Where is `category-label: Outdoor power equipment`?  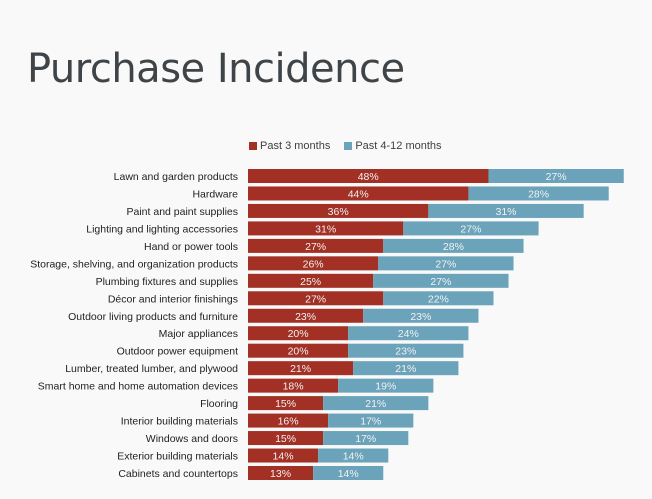
category-label: Outdoor power equipment is located at coordinates (177, 352).